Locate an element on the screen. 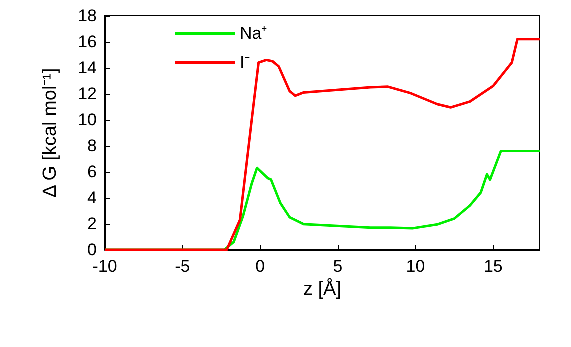 This screenshot has width=571, height=347. y-tick-label: 0 is located at coordinates (92, 250).